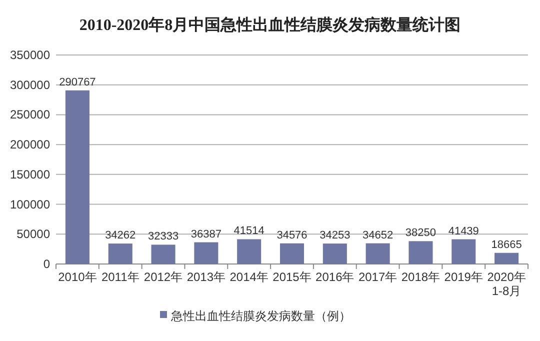 The image size is (540, 341). Describe the element at coordinates (506, 284) in the screenshot. I see `x-tick-label: 2020年 1-8月` at that location.